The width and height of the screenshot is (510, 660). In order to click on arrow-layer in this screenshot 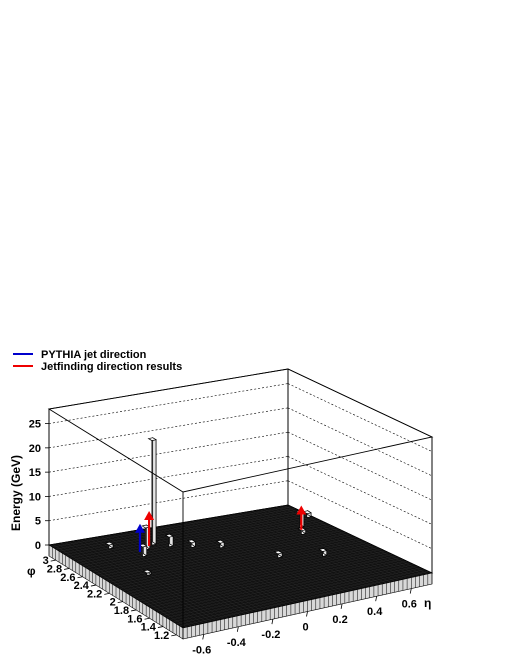, I will do `click(221, 528)`.